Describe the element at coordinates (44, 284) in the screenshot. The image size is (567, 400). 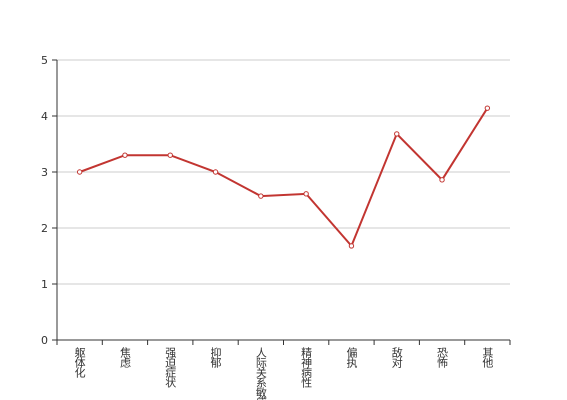
I see `y-tick-label: 1` at that location.